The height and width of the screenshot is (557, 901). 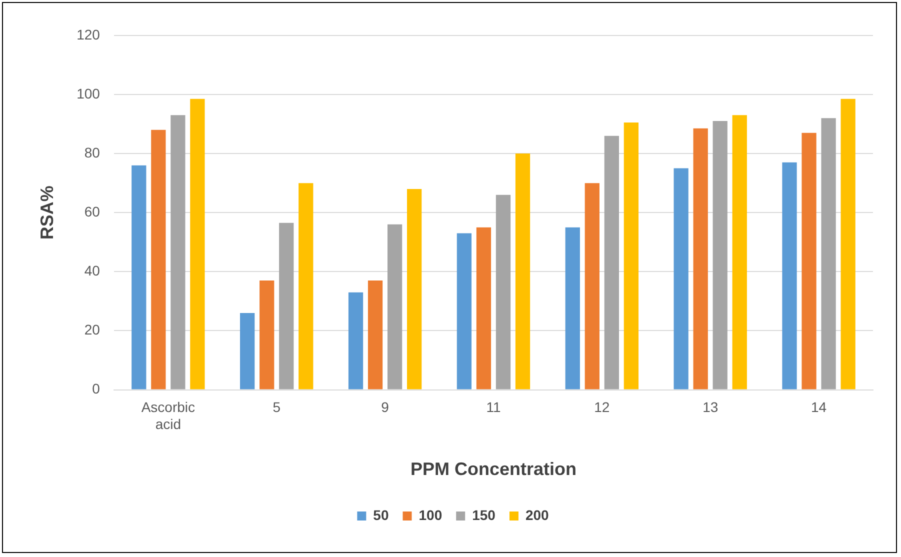 What do you see at coordinates (168, 415) in the screenshot?
I see `x-tick-label: Ascorbic acid` at bounding box center [168, 415].